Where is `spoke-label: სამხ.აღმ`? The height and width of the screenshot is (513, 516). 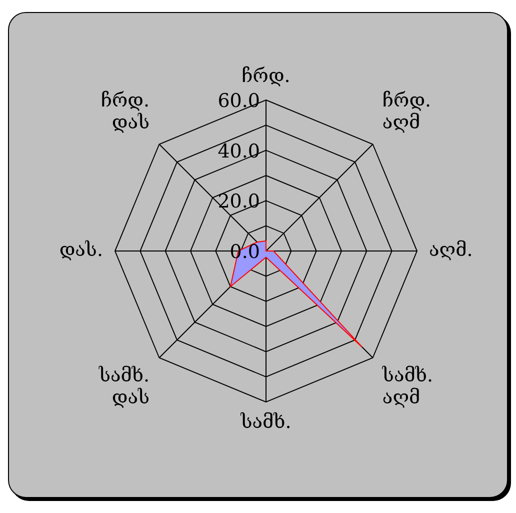 spoke-label: სამხ.აღმ is located at coordinates (407, 386).